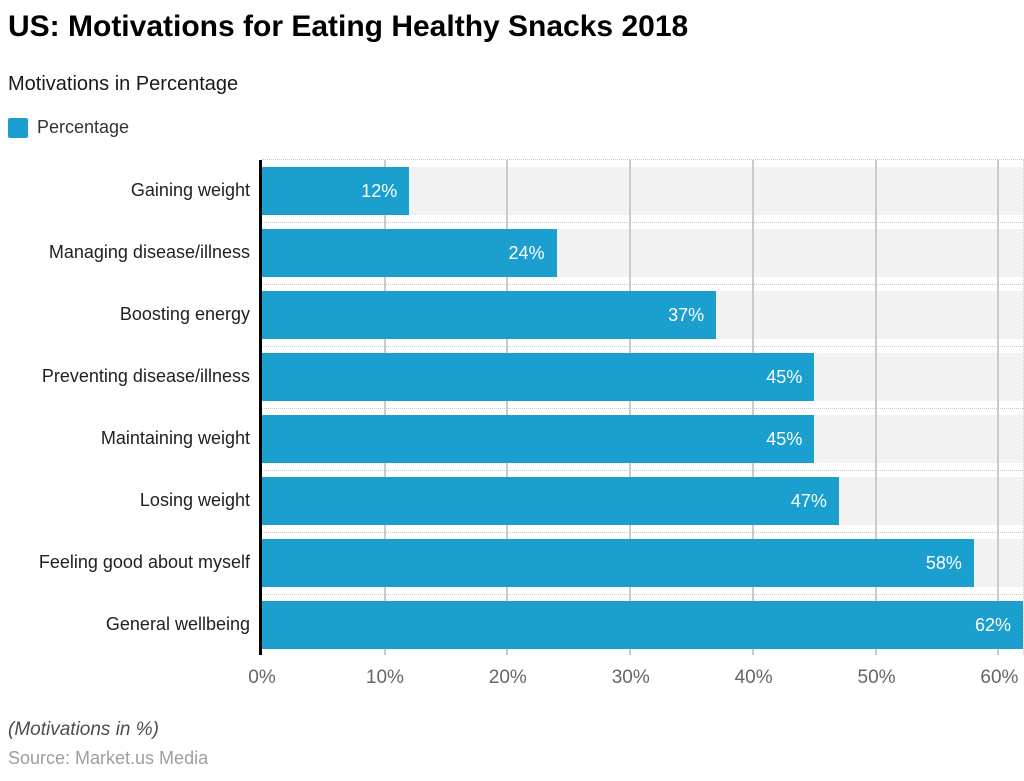 The height and width of the screenshot is (781, 1024). Describe the element at coordinates (630, 677) in the screenshot. I see `x-tick-label: 30%` at that location.